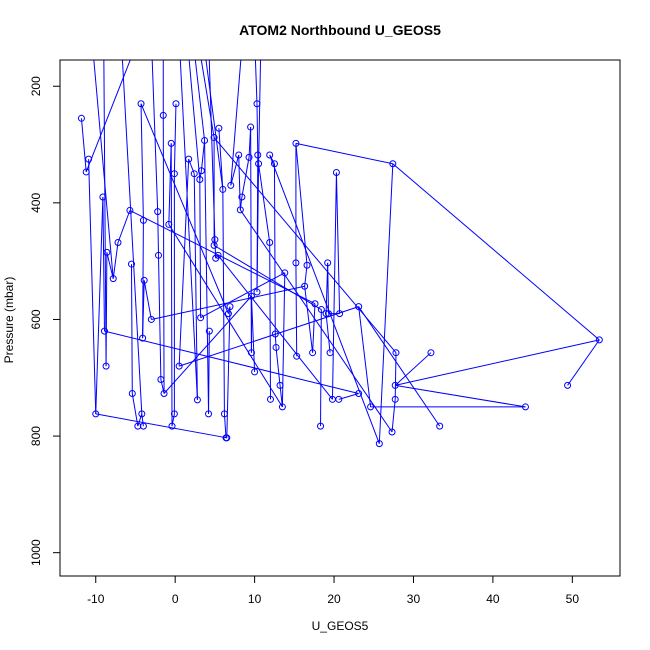 This screenshot has height=650, width=650. What do you see at coordinates (9, 320) in the screenshot?
I see `y-axis-label: Pressure (mbar)` at bounding box center [9, 320].